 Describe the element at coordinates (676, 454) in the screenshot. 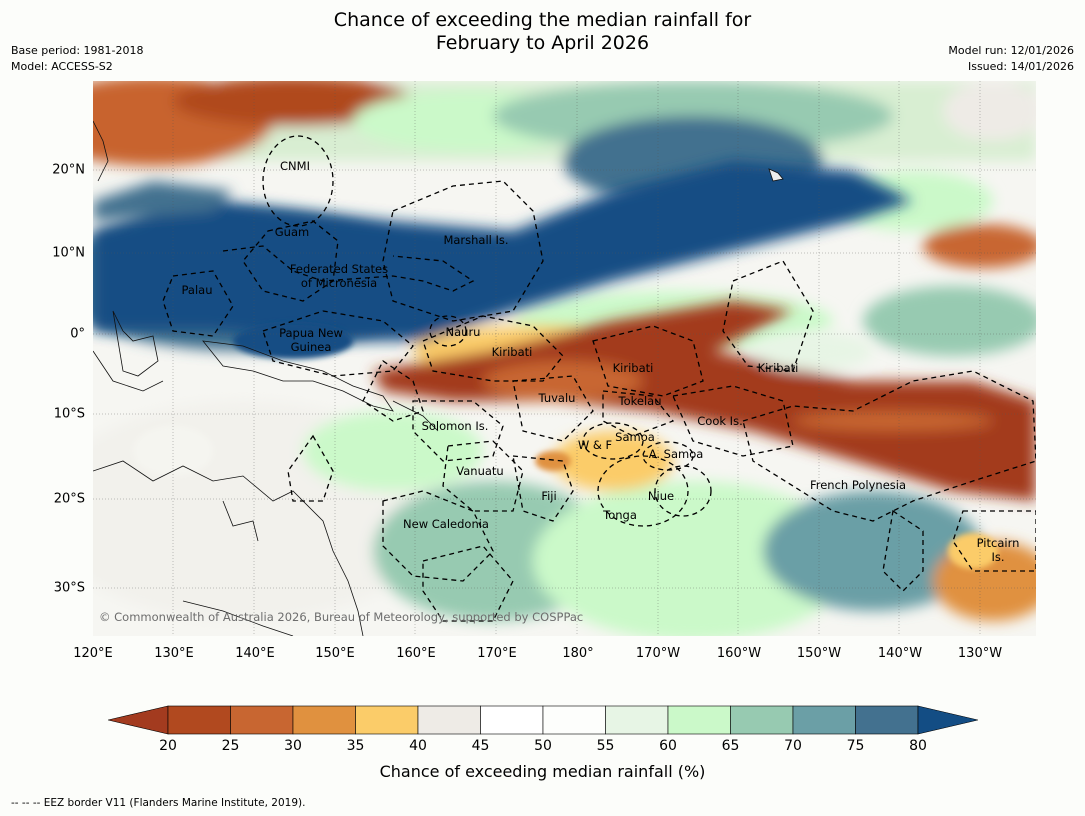

I see `label-american-samoa: A. Samoa` at that location.